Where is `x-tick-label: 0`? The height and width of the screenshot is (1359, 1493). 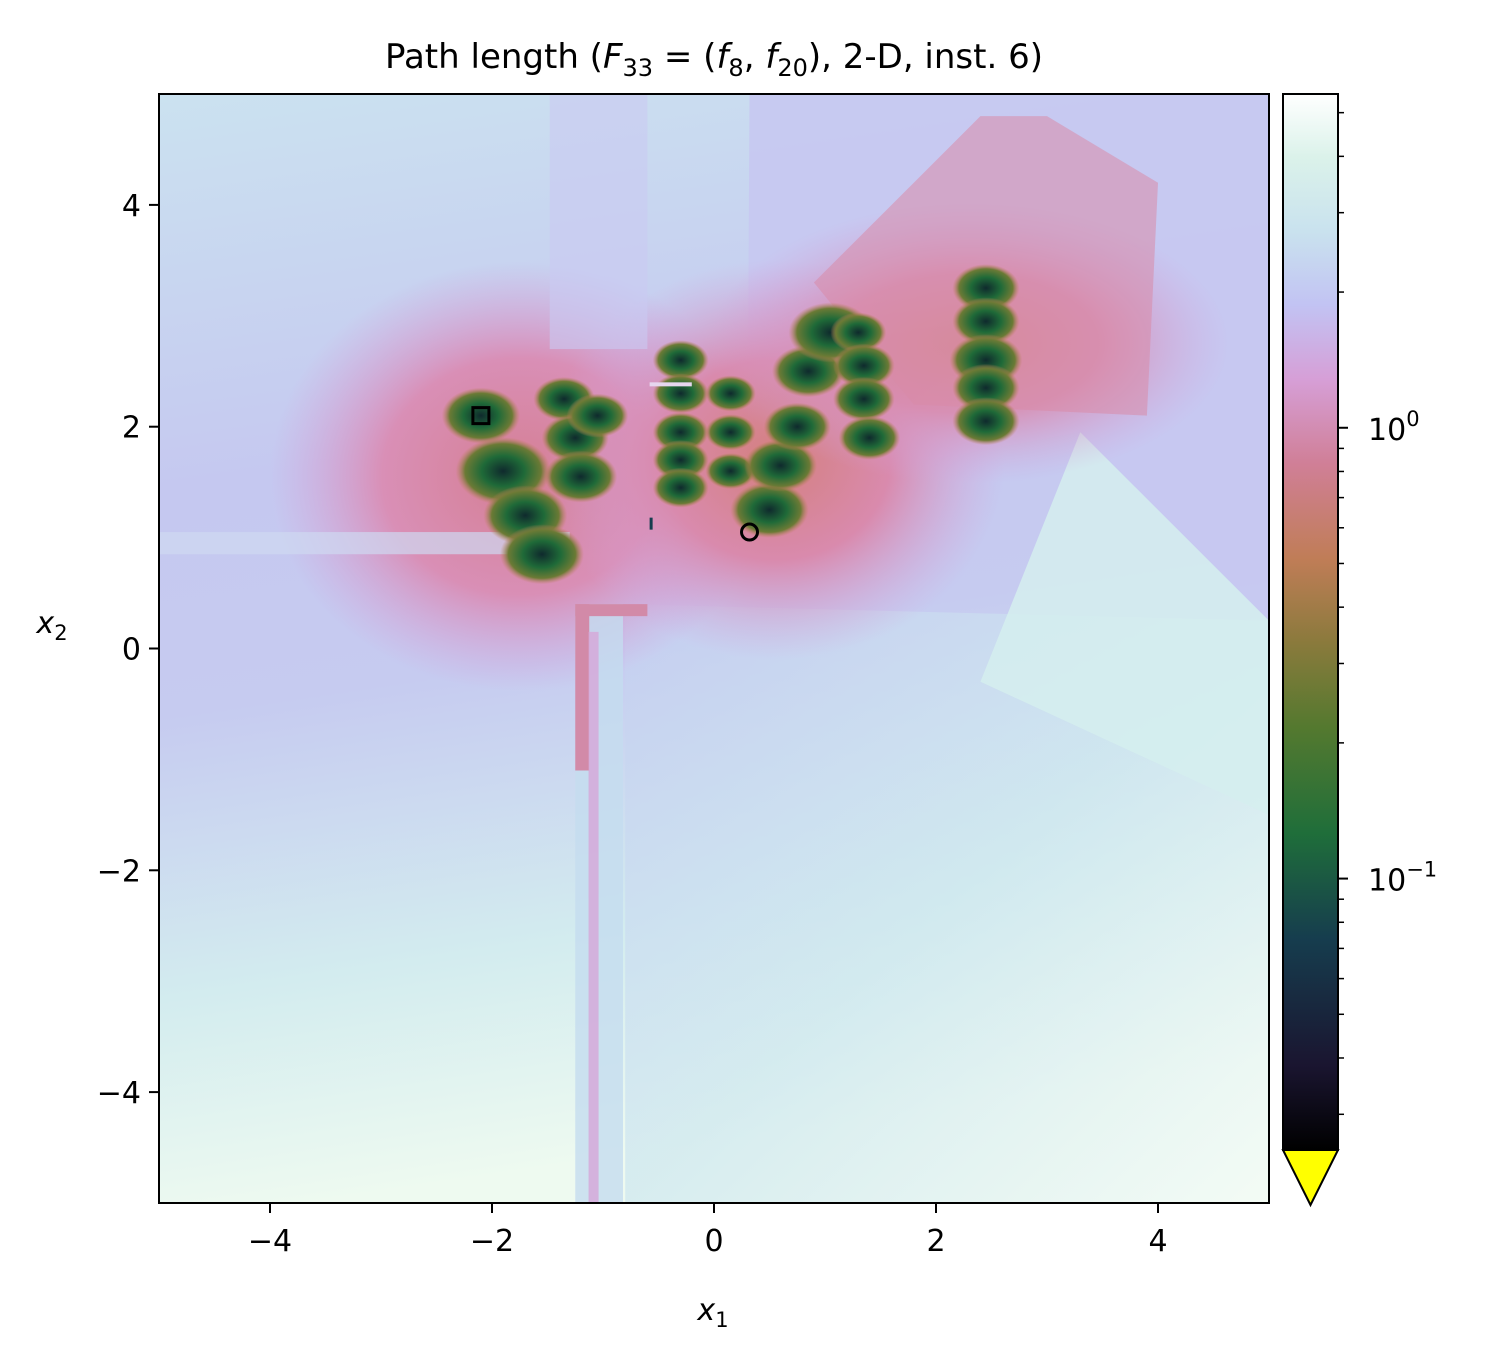 x-tick-label: 0 is located at coordinates (713, 1241).